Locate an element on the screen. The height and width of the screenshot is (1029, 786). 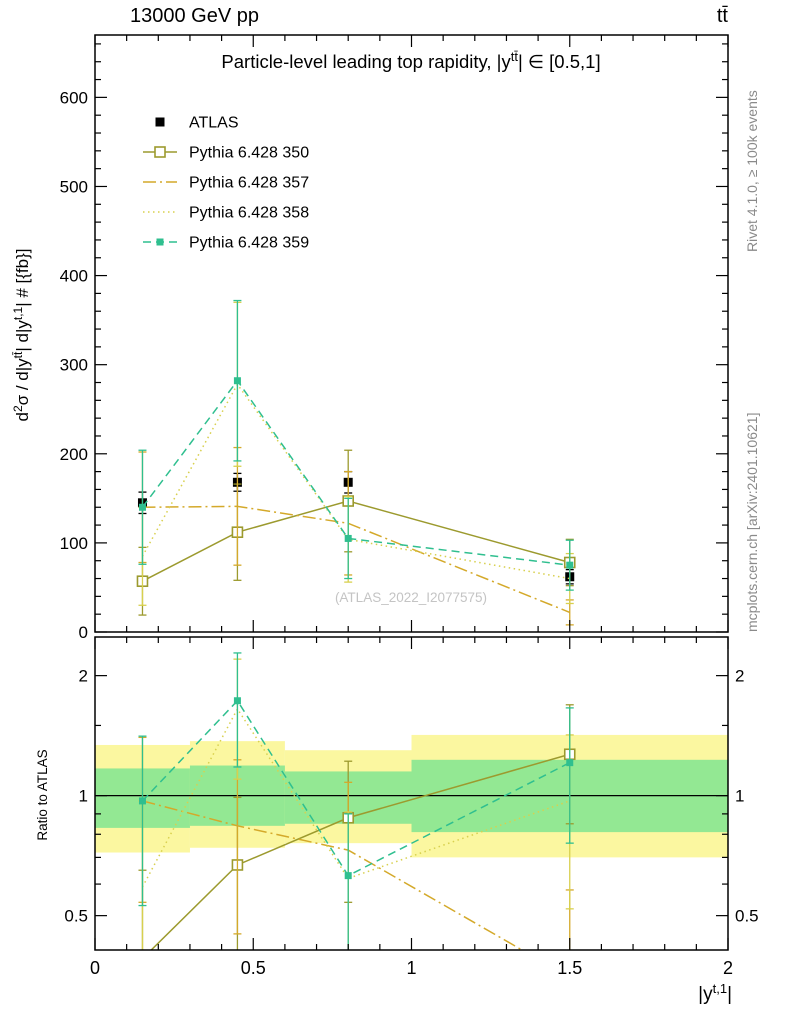
legend-label: Pythia 6.428 357 is located at coordinates (249, 183).